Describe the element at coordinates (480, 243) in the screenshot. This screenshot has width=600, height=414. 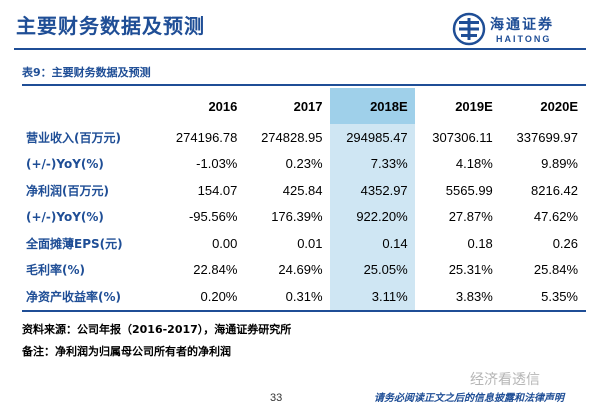
I see `table-cell: 0.18` at that location.